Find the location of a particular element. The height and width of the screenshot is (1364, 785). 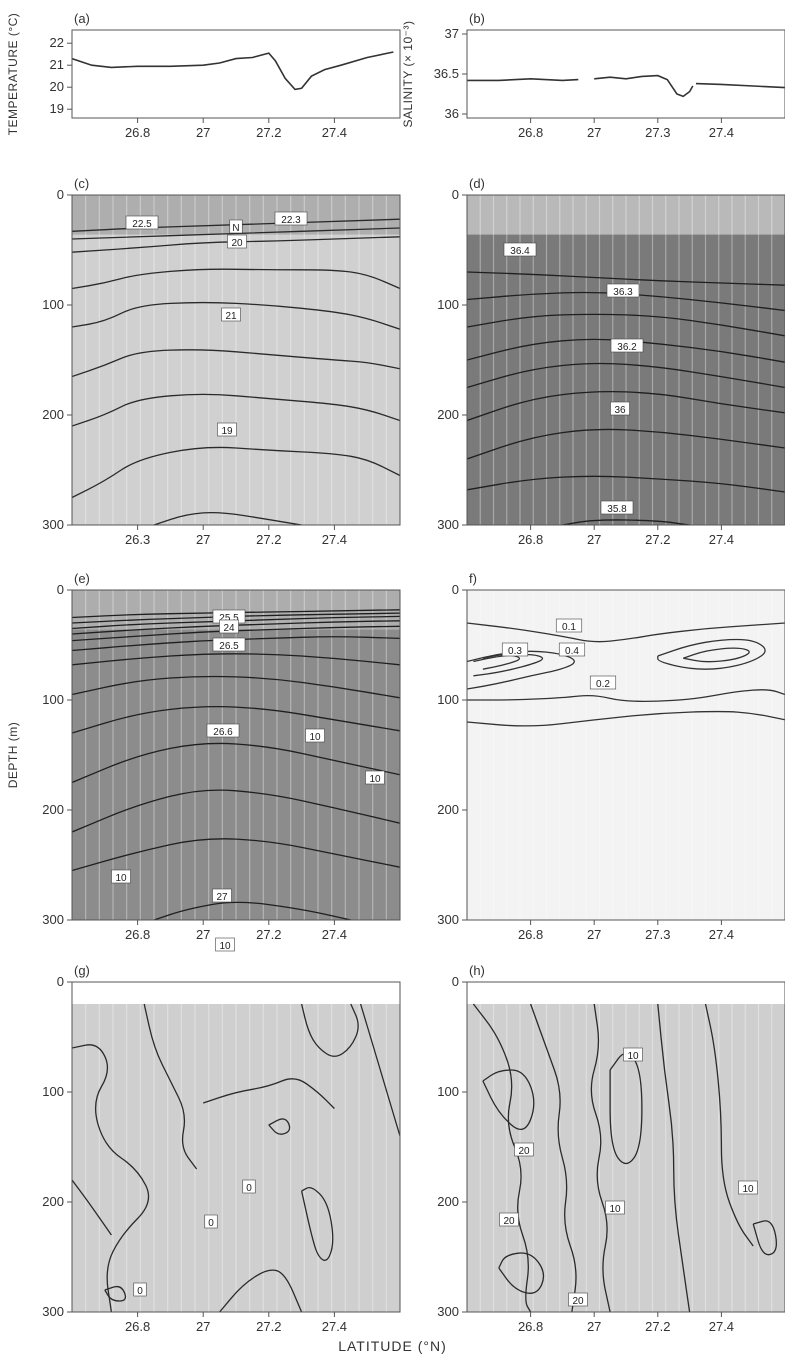

panel-b-plot-area is located at coordinates (626, 86).